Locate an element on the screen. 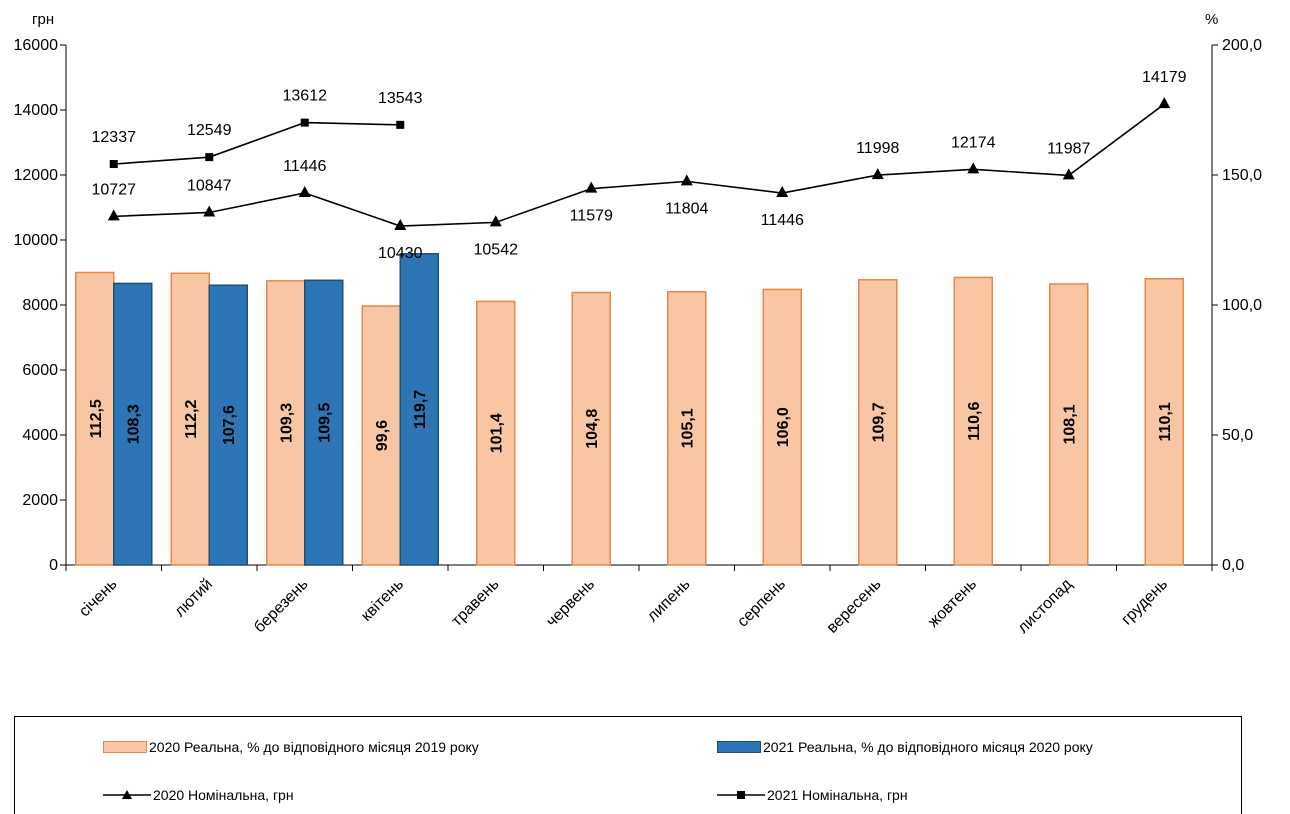 This screenshot has height=814, width=1290. bar-2020-label: 112,2 is located at coordinates (191, 418).